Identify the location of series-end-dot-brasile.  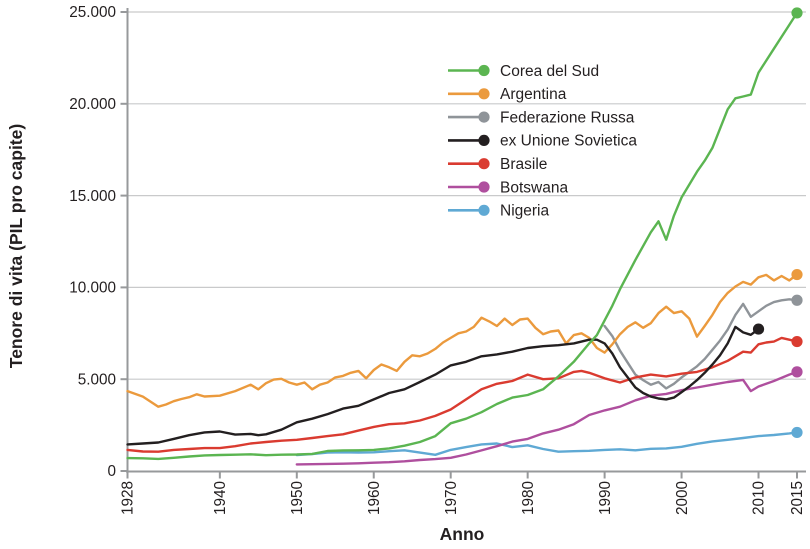
(797, 341).